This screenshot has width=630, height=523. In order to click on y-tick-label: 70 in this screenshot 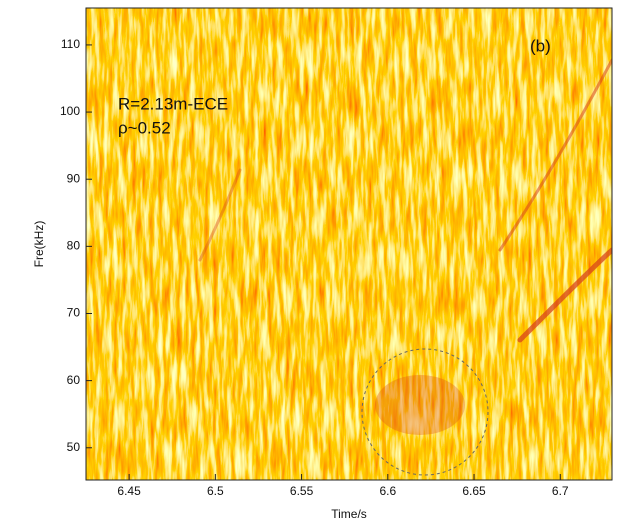, I will do `click(74, 313)`.